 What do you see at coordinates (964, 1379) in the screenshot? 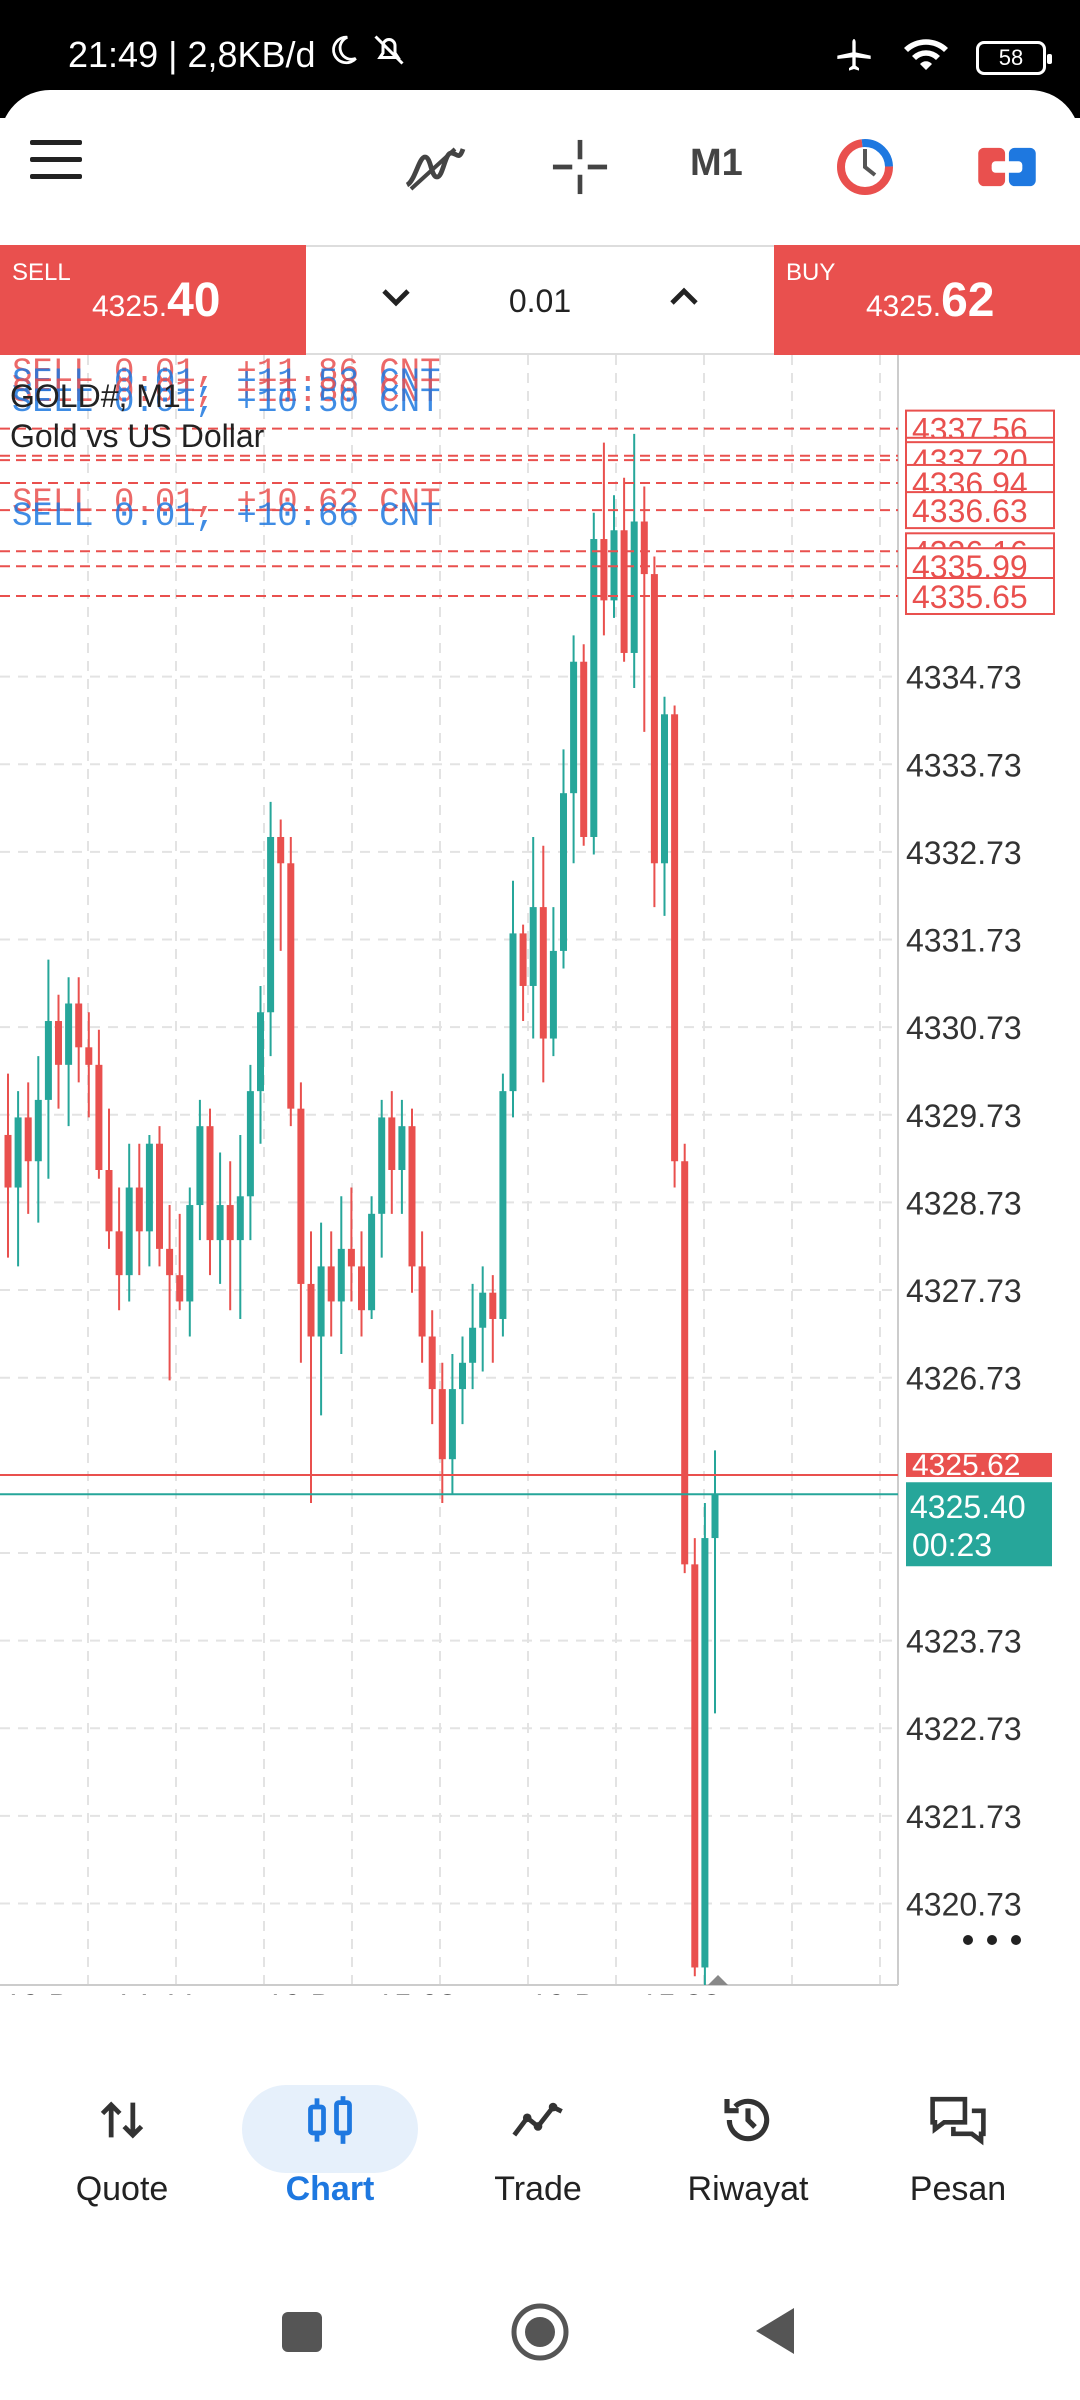
I see `y-tick-label: 4326.73` at bounding box center [964, 1379].